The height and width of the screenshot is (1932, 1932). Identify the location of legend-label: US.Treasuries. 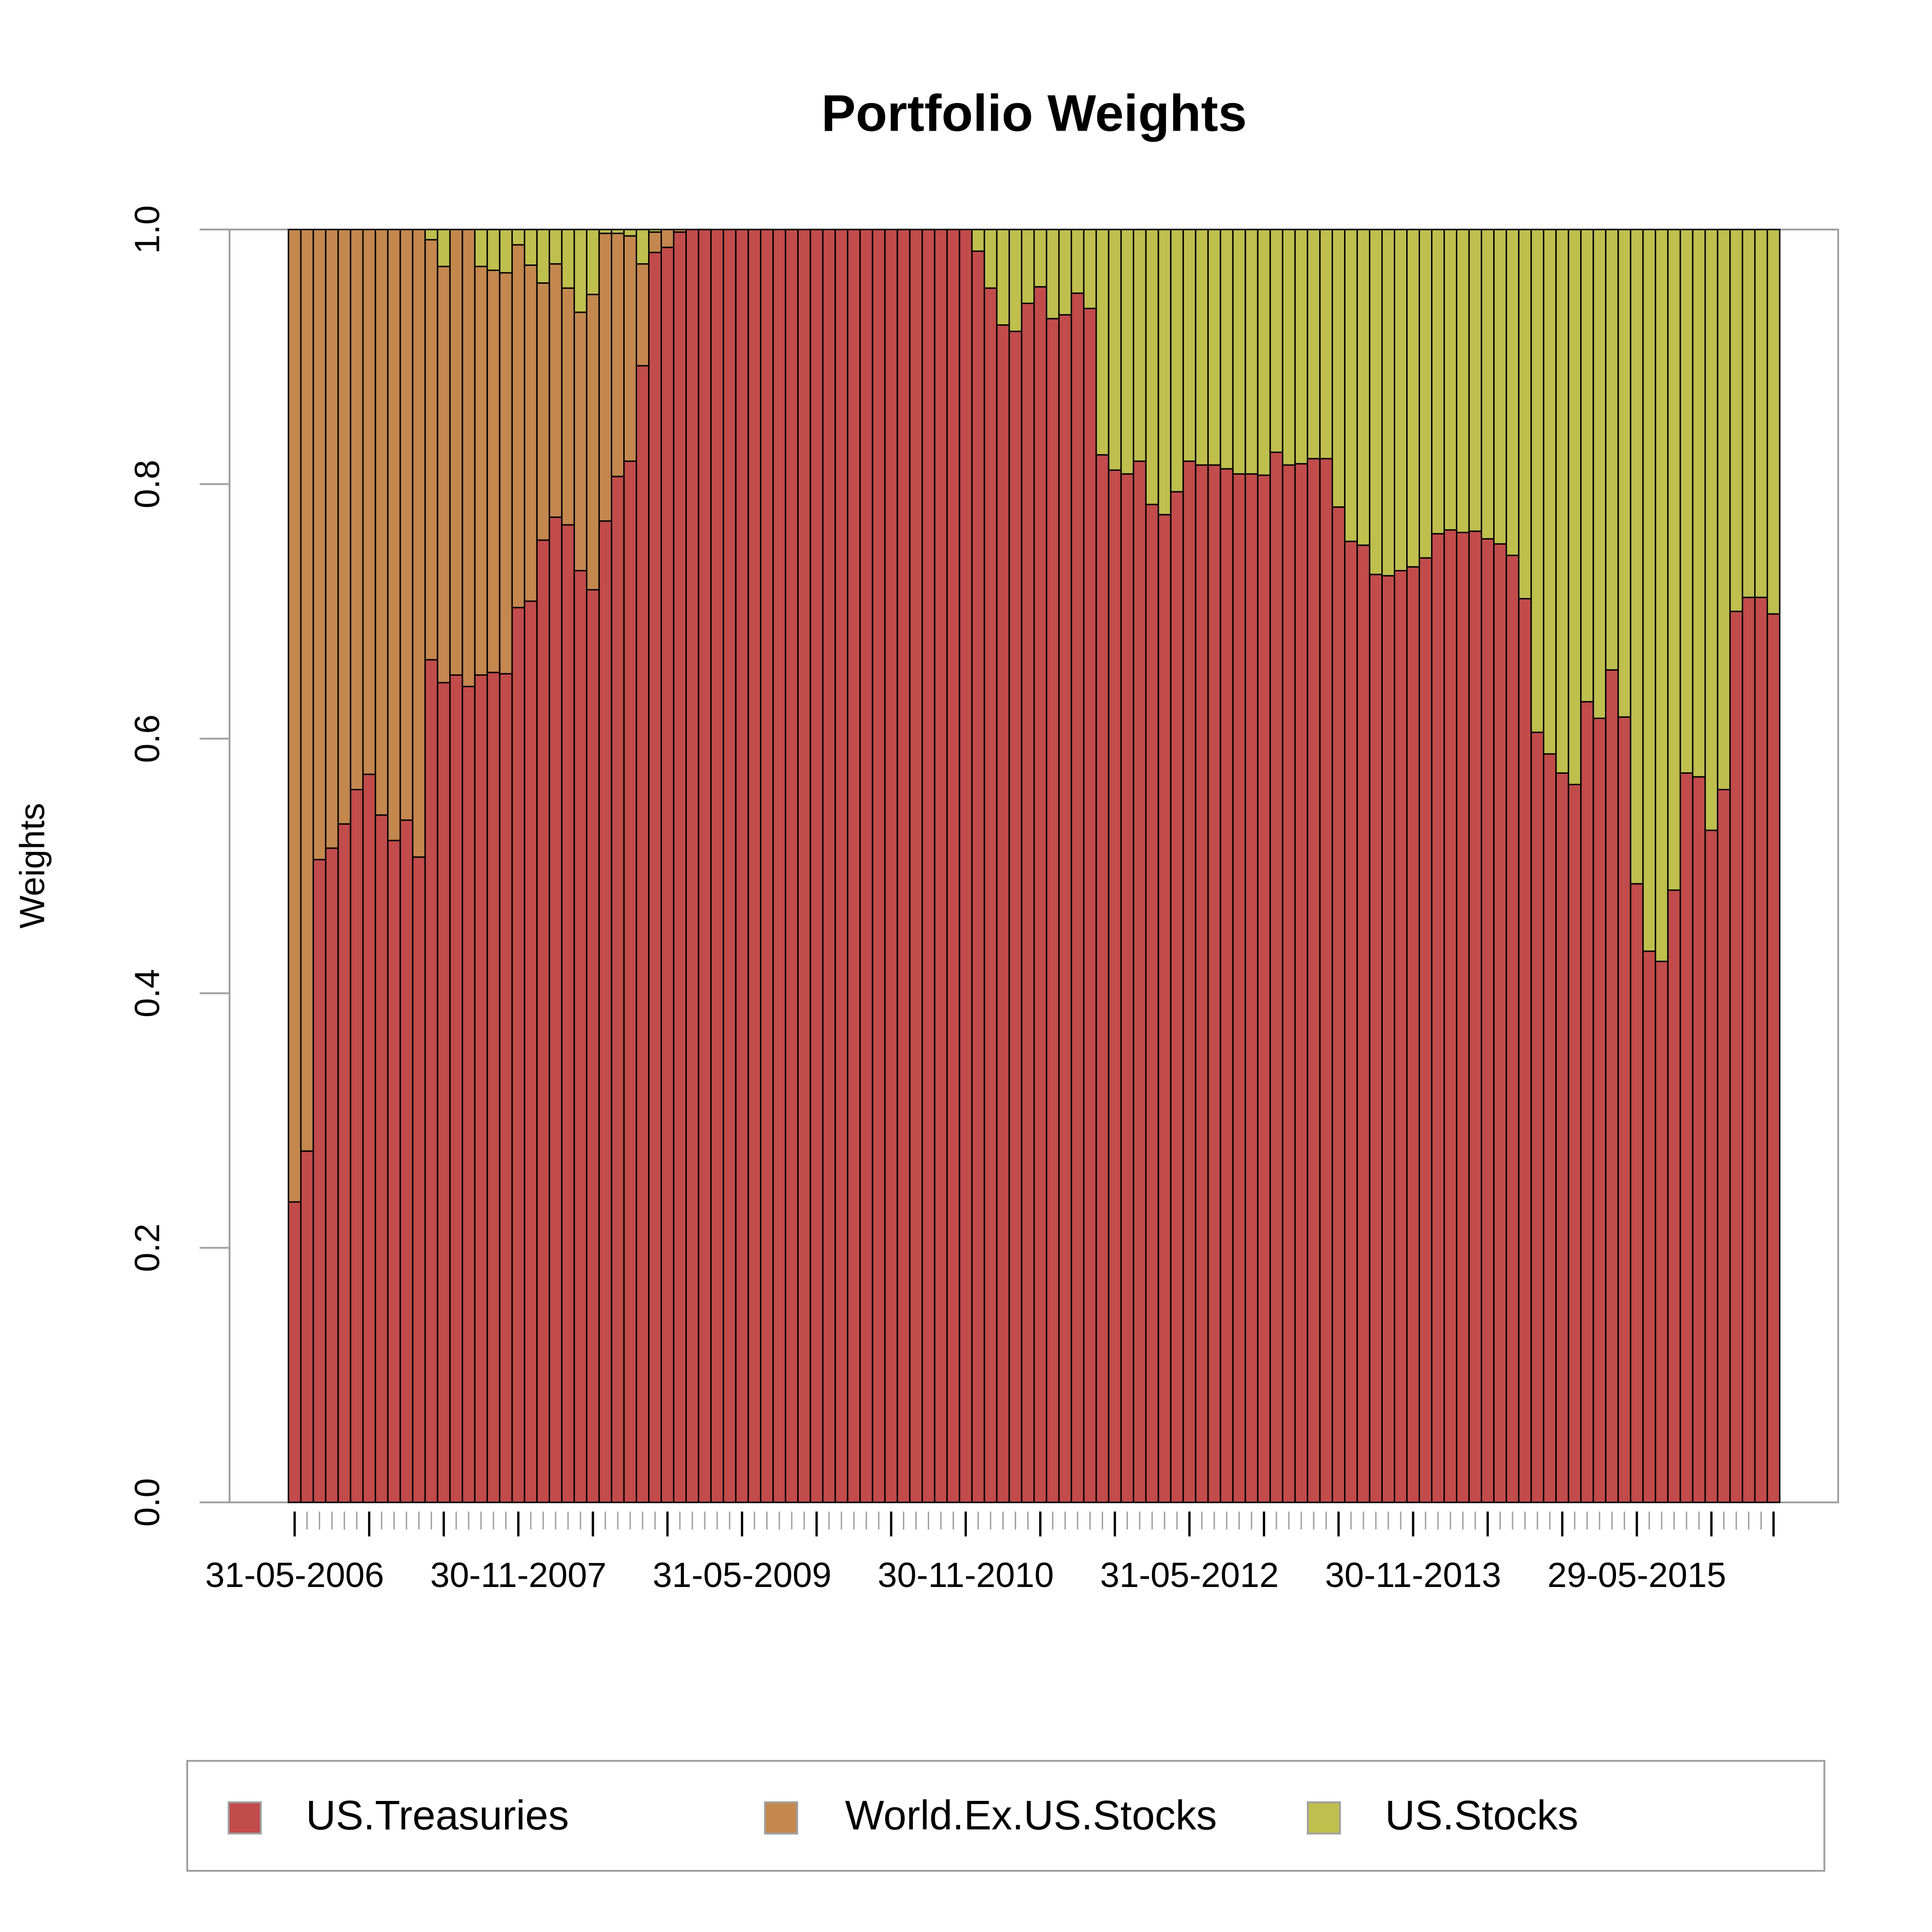
(437, 1816).